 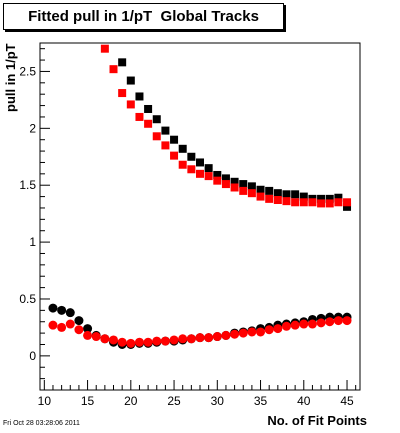 What do you see at coordinates (32, 128) in the screenshot?
I see `y-tick-label: 2` at bounding box center [32, 128].